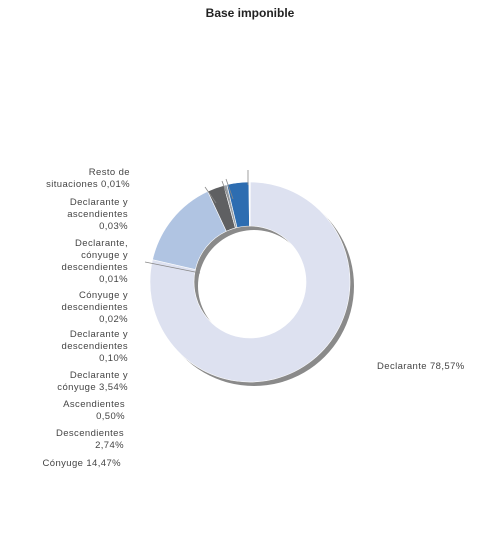 The height and width of the screenshot is (550, 500). Describe the element at coordinates (88, 178) in the screenshot. I see `label-resto-situaciones: Resto de situaciones 0,01%` at that location.